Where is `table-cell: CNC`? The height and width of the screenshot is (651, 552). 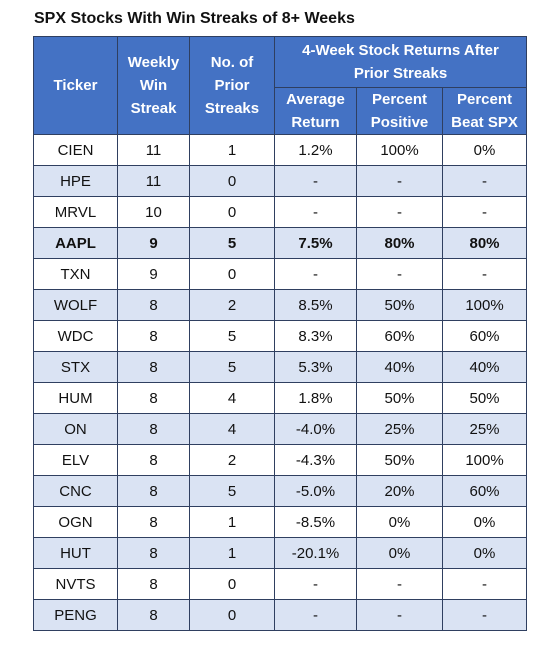 table-cell: CNC is located at coordinates (75, 491).